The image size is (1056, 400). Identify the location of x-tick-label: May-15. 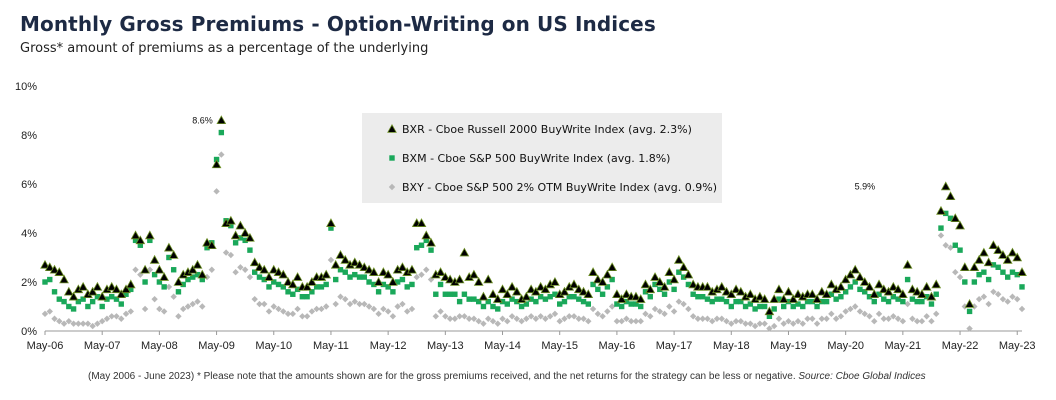
(559, 346).